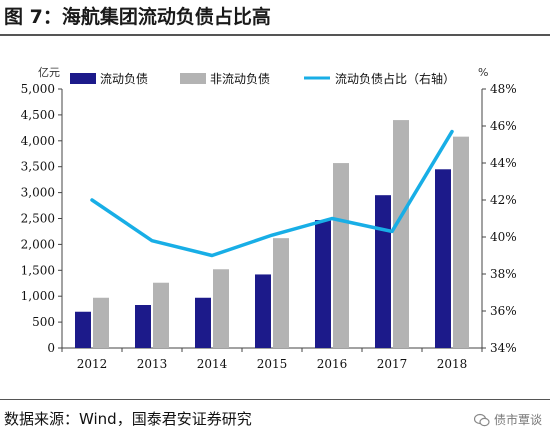 This screenshot has width=550, height=439. I want to click on left-tick-label: 1,000, so click(38, 296).